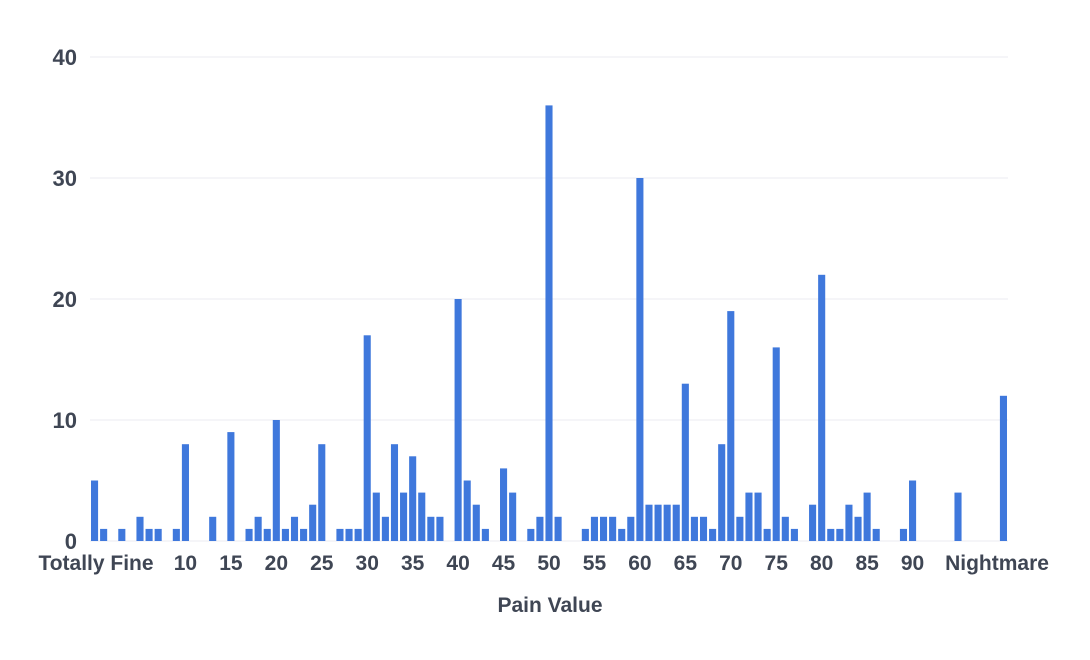  I want to click on x-tick-label: 75, so click(777, 563).